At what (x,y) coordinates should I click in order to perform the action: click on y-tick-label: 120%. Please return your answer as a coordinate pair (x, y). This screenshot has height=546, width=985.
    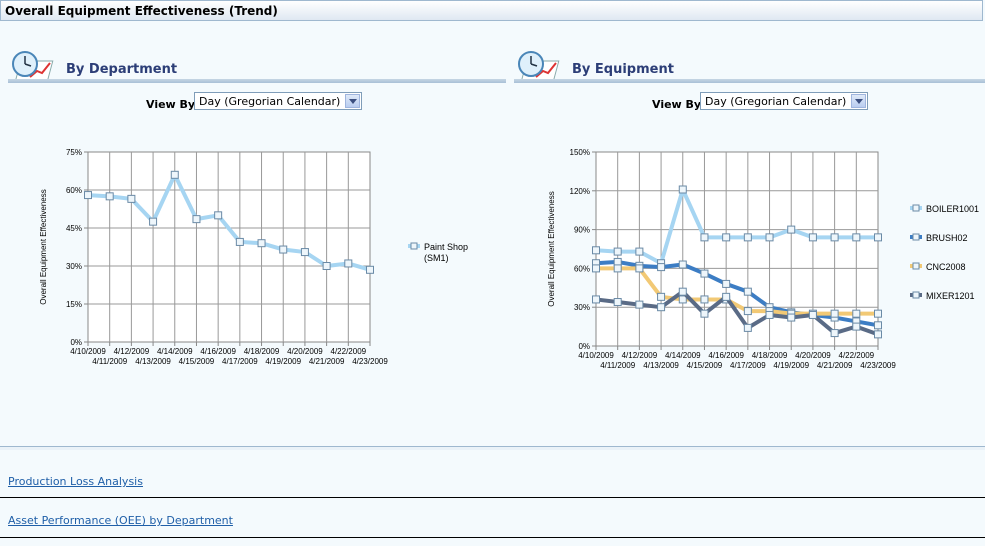
    Looking at the image, I should click on (580, 191).